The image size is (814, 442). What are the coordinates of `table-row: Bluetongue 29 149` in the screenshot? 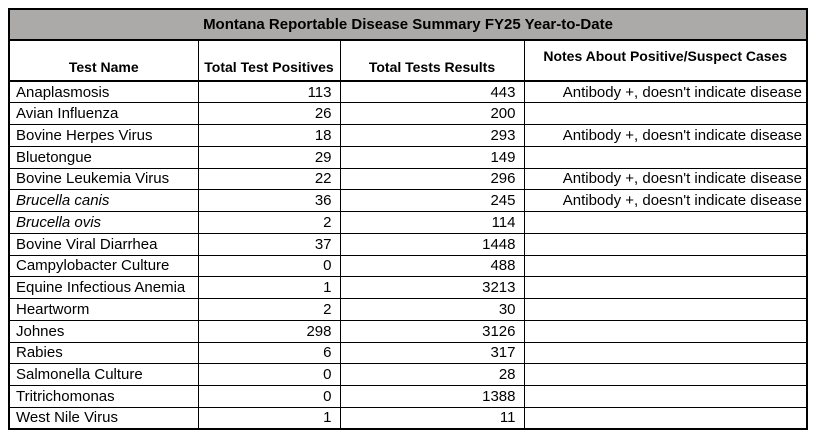 It's located at (408, 157).